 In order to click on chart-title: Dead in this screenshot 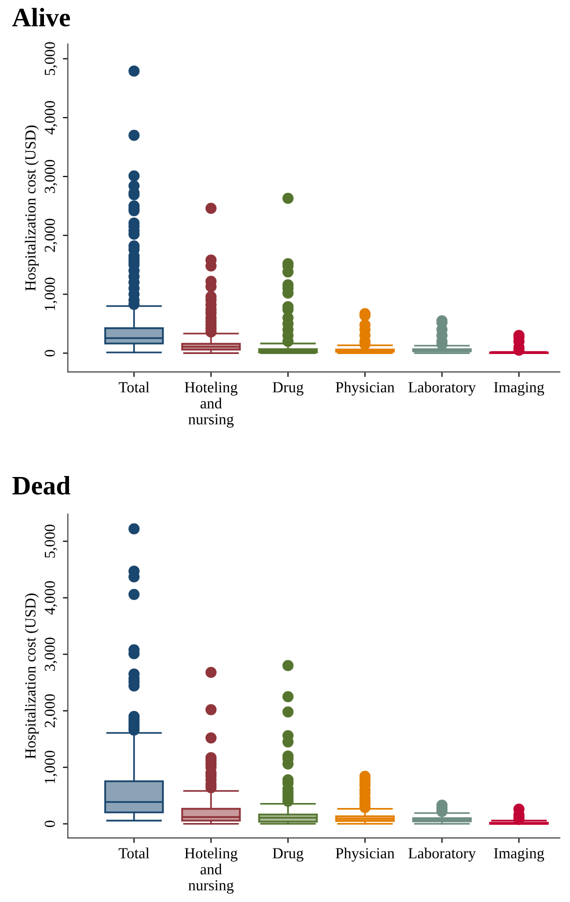, I will do `click(41, 485)`.